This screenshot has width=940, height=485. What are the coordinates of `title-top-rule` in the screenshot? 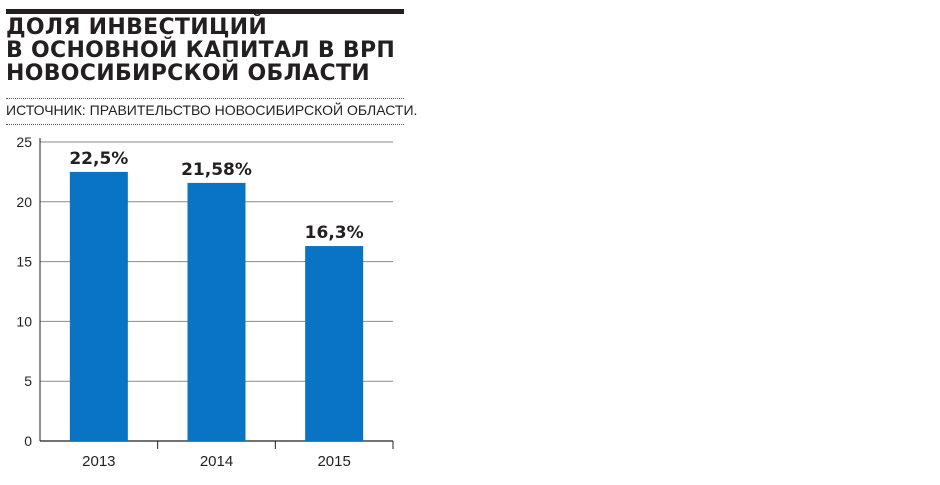 It's located at (205, 11).